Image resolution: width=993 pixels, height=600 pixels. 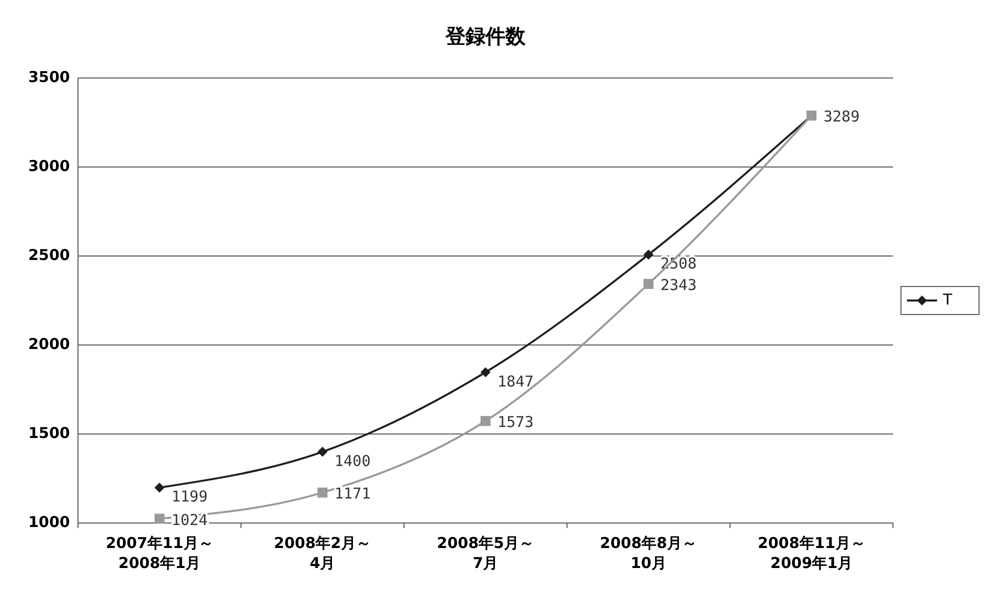 I want to click on data-label: 1573, so click(x=516, y=422).